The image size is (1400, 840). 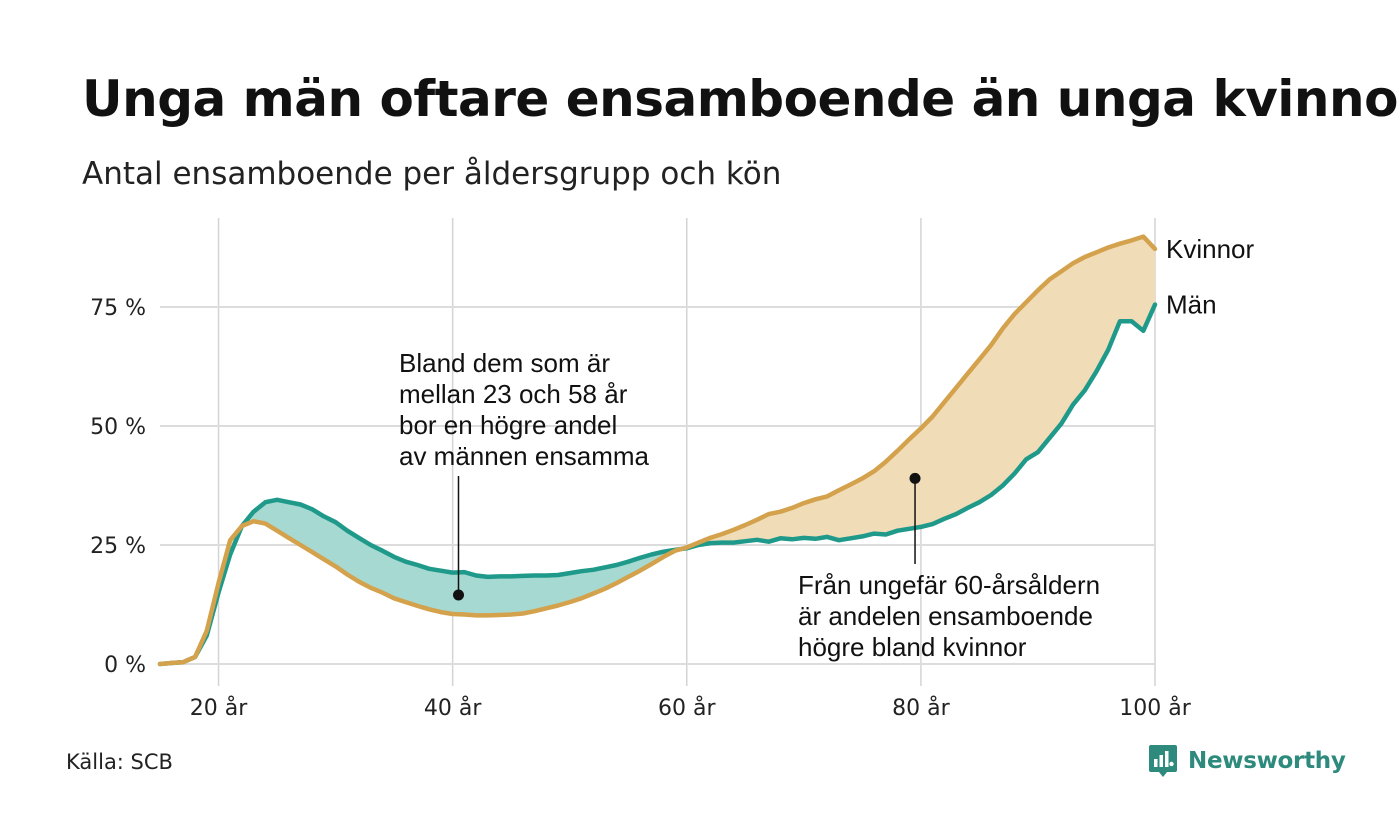 I want to click on annotation-men-line: mellan 23 och 58 år, so click(x=513, y=394).